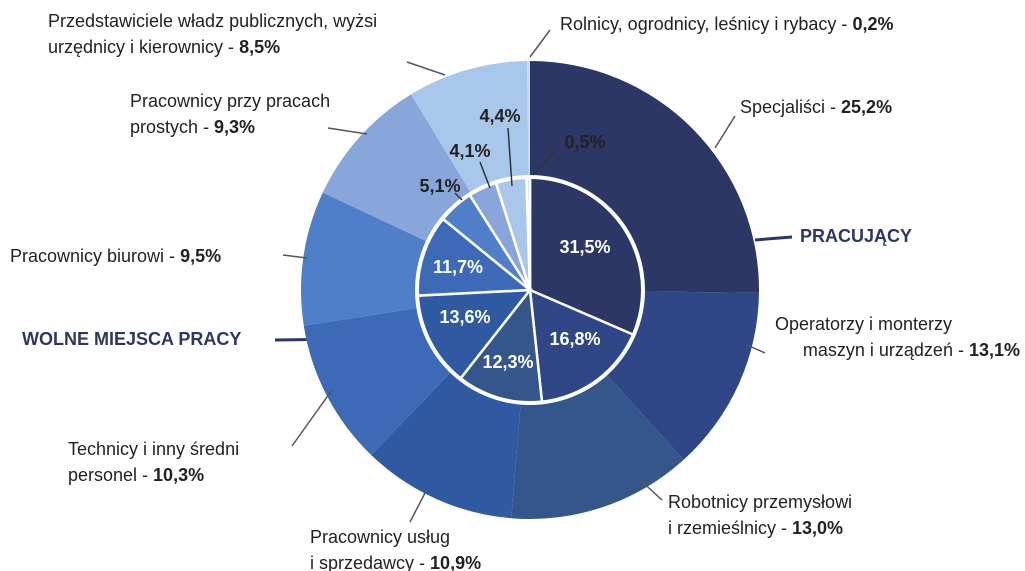 This screenshot has height=571, width=1025. I want to click on value-label: 5,1%, so click(439, 186).